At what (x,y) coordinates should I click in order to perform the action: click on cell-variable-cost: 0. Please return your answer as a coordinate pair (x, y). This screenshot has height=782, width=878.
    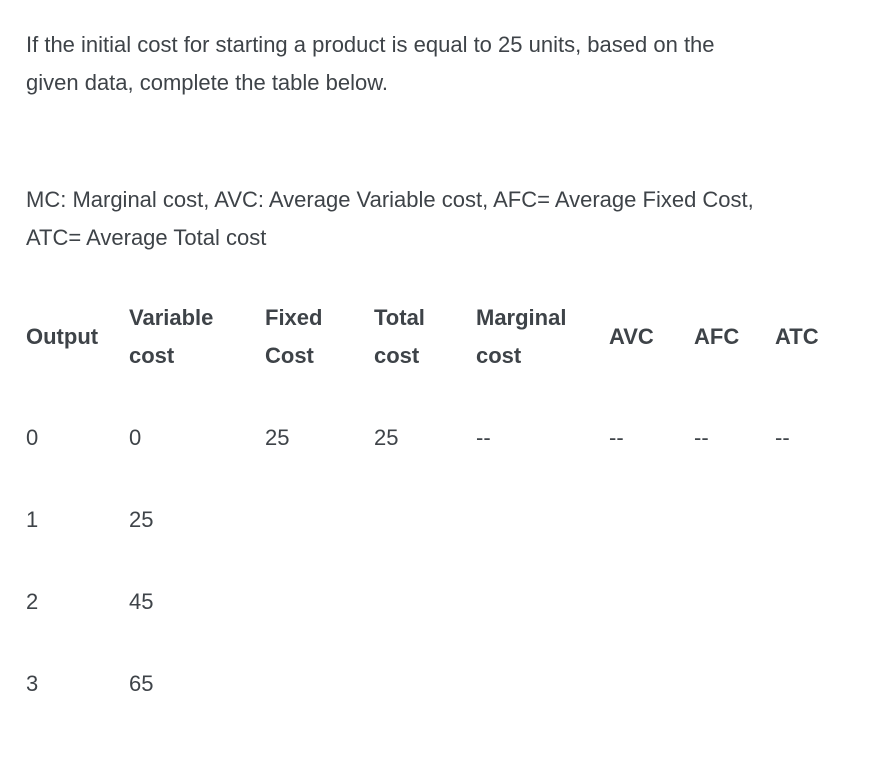
    Looking at the image, I should click on (135, 437).